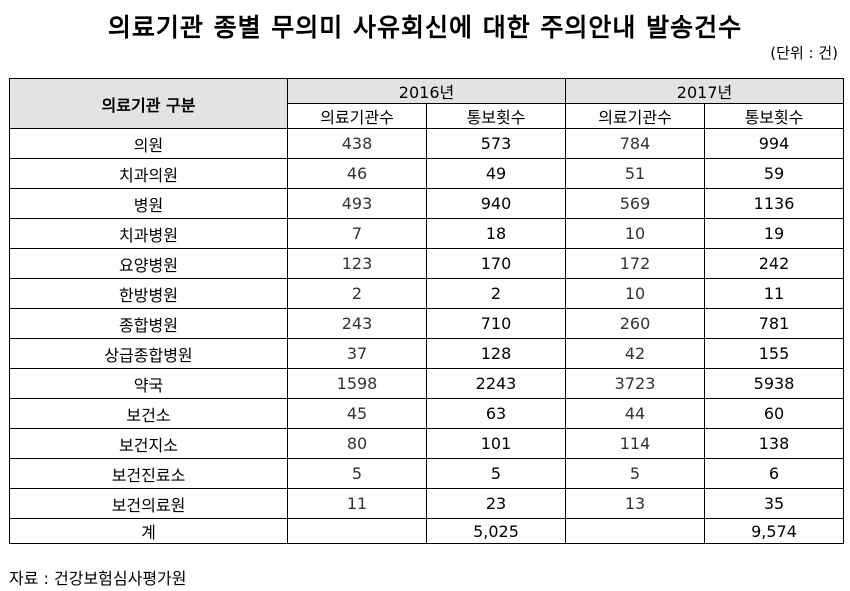 The width and height of the screenshot is (850, 591). What do you see at coordinates (496, 413) in the screenshot?
I see `cell: 63` at bounding box center [496, 413].